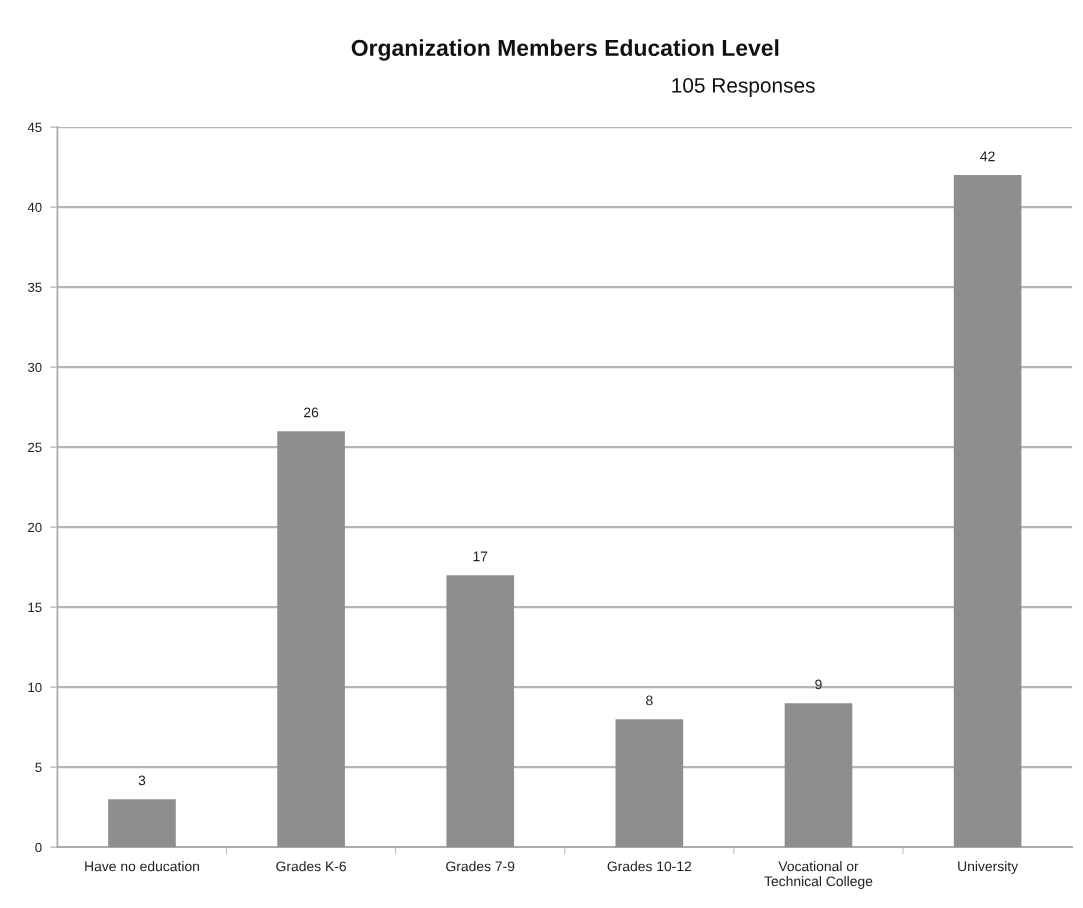 The height and width of the screenshot is (908, 1083). I want to click on chart-subtitle: 105 Responses, so click(743, 87).